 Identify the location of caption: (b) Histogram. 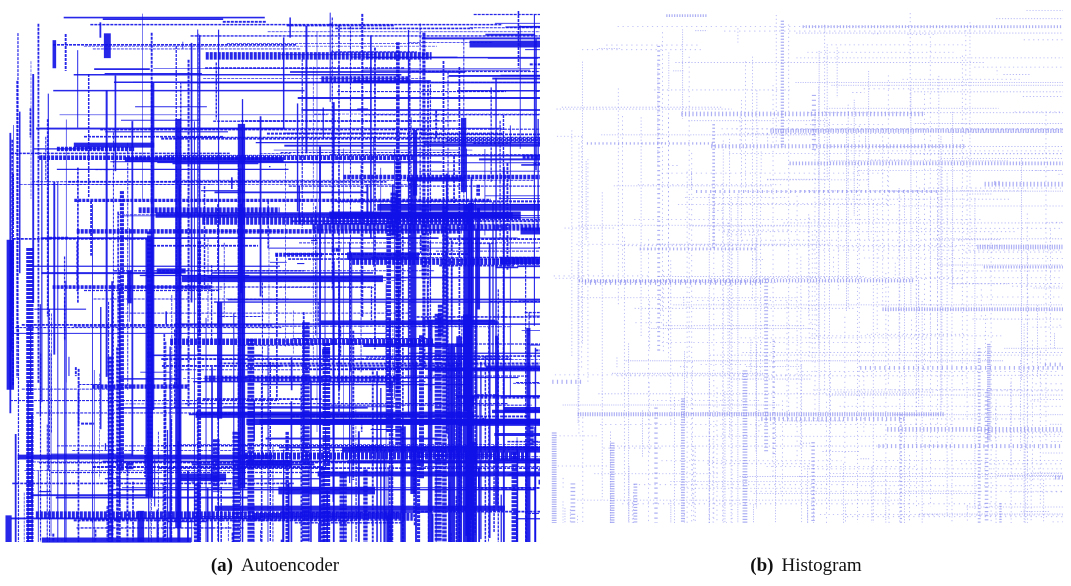
(806, 565).